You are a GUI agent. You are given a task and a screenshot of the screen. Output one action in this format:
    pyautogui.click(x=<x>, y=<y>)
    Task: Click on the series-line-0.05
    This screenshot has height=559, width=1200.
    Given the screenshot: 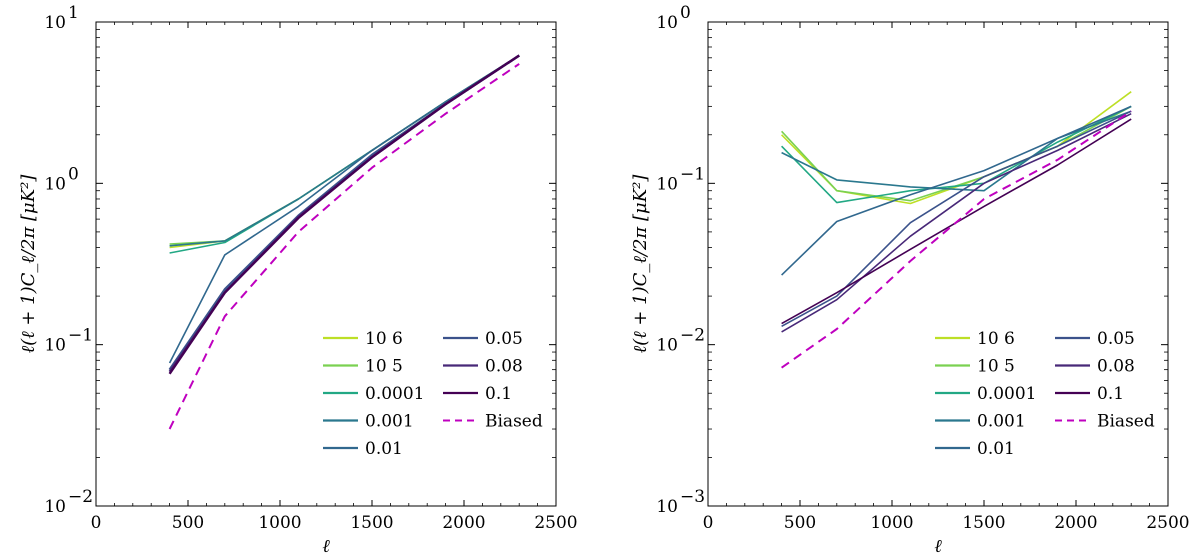 What is the action you would take?
    pyautogui.click(x=956, y=219)
    